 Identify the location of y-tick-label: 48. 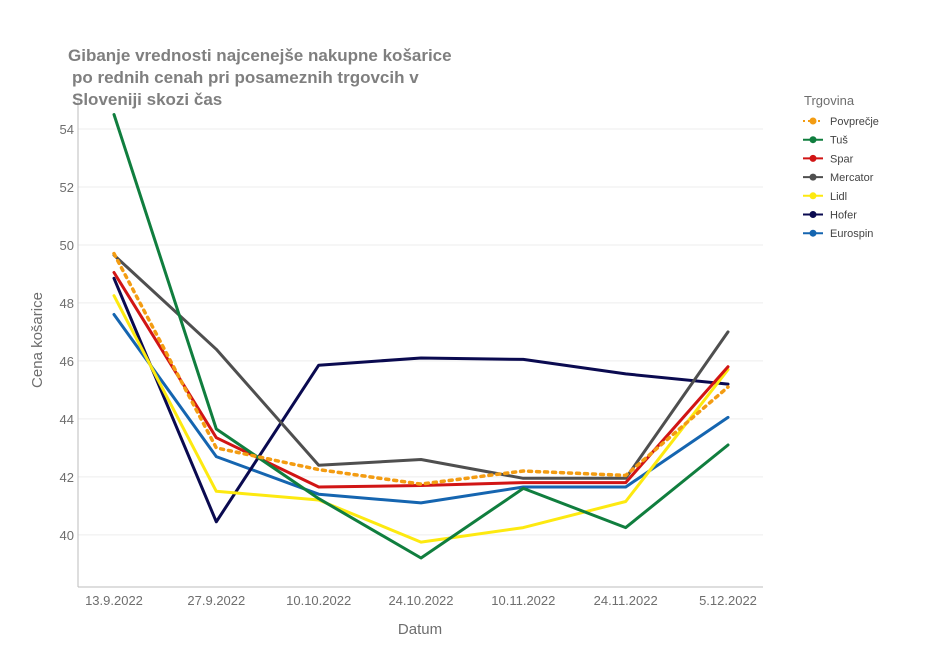
(67, 303).